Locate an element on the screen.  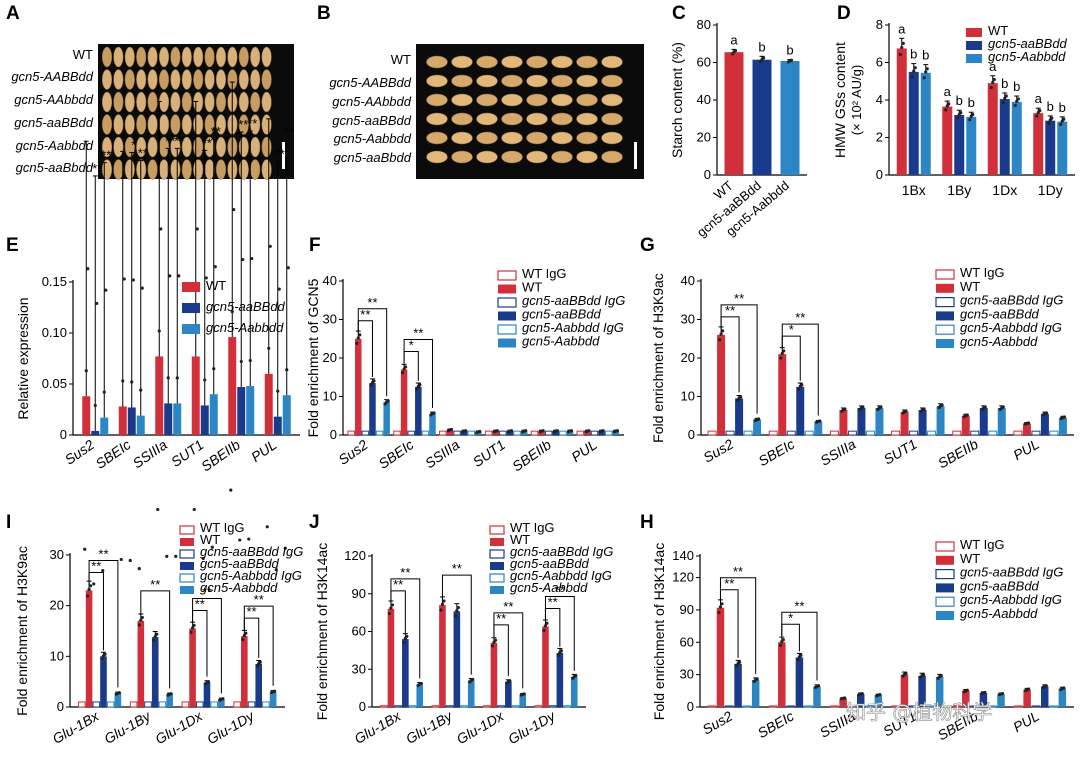
photo-a-label-wt: WT is located at coordinates (83, 54).